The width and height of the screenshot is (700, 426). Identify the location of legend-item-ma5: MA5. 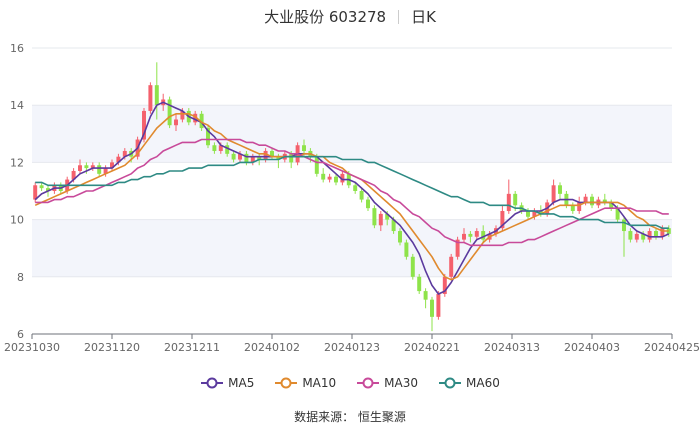
(227, 383).